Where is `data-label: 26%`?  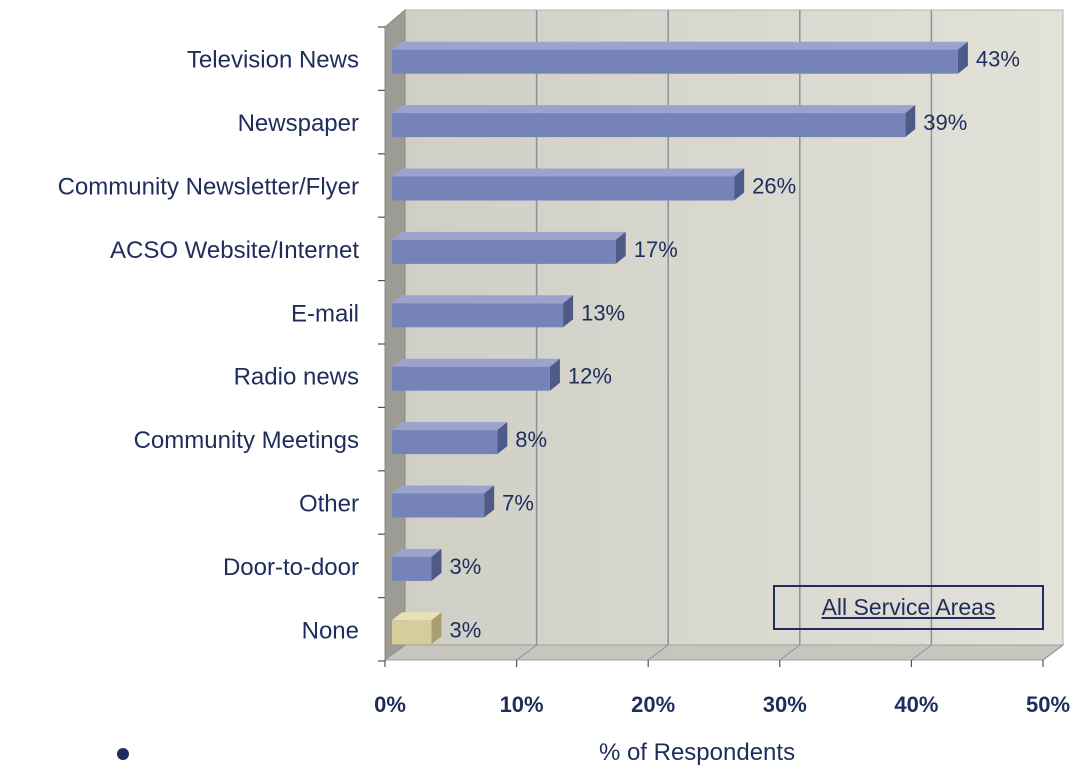 data-label: 26% is located at coordinates (774, 186).